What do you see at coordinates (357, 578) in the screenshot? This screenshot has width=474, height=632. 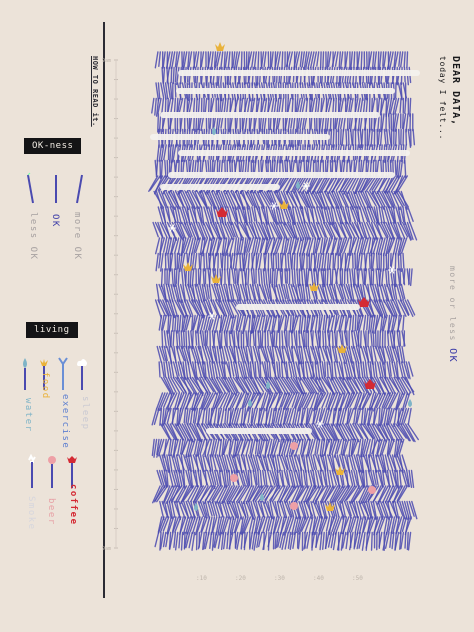 I see `x-tick-label: :50` at bounding box center [357, 578].